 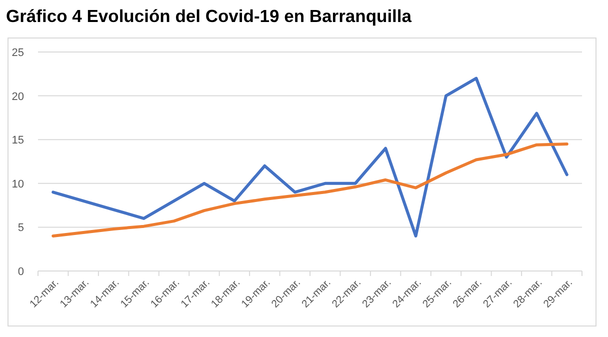 I want to click on y-tick-label: 10, so click(x=18, y=184).